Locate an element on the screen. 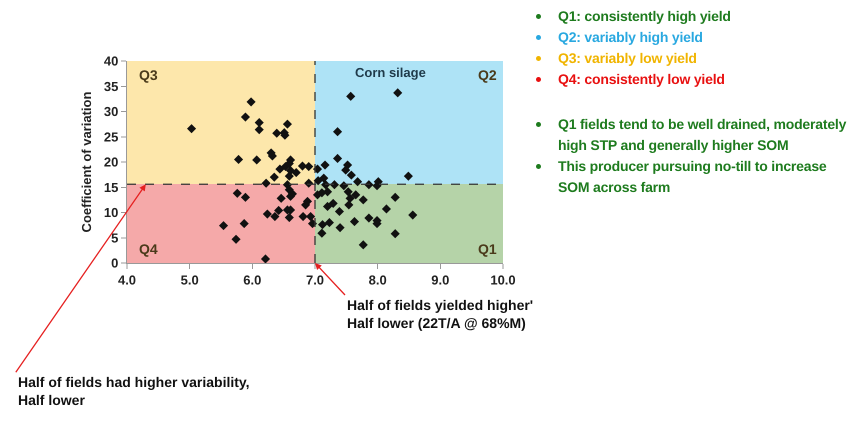  y-tick-label: 30 is located at coordinates (111, 112).